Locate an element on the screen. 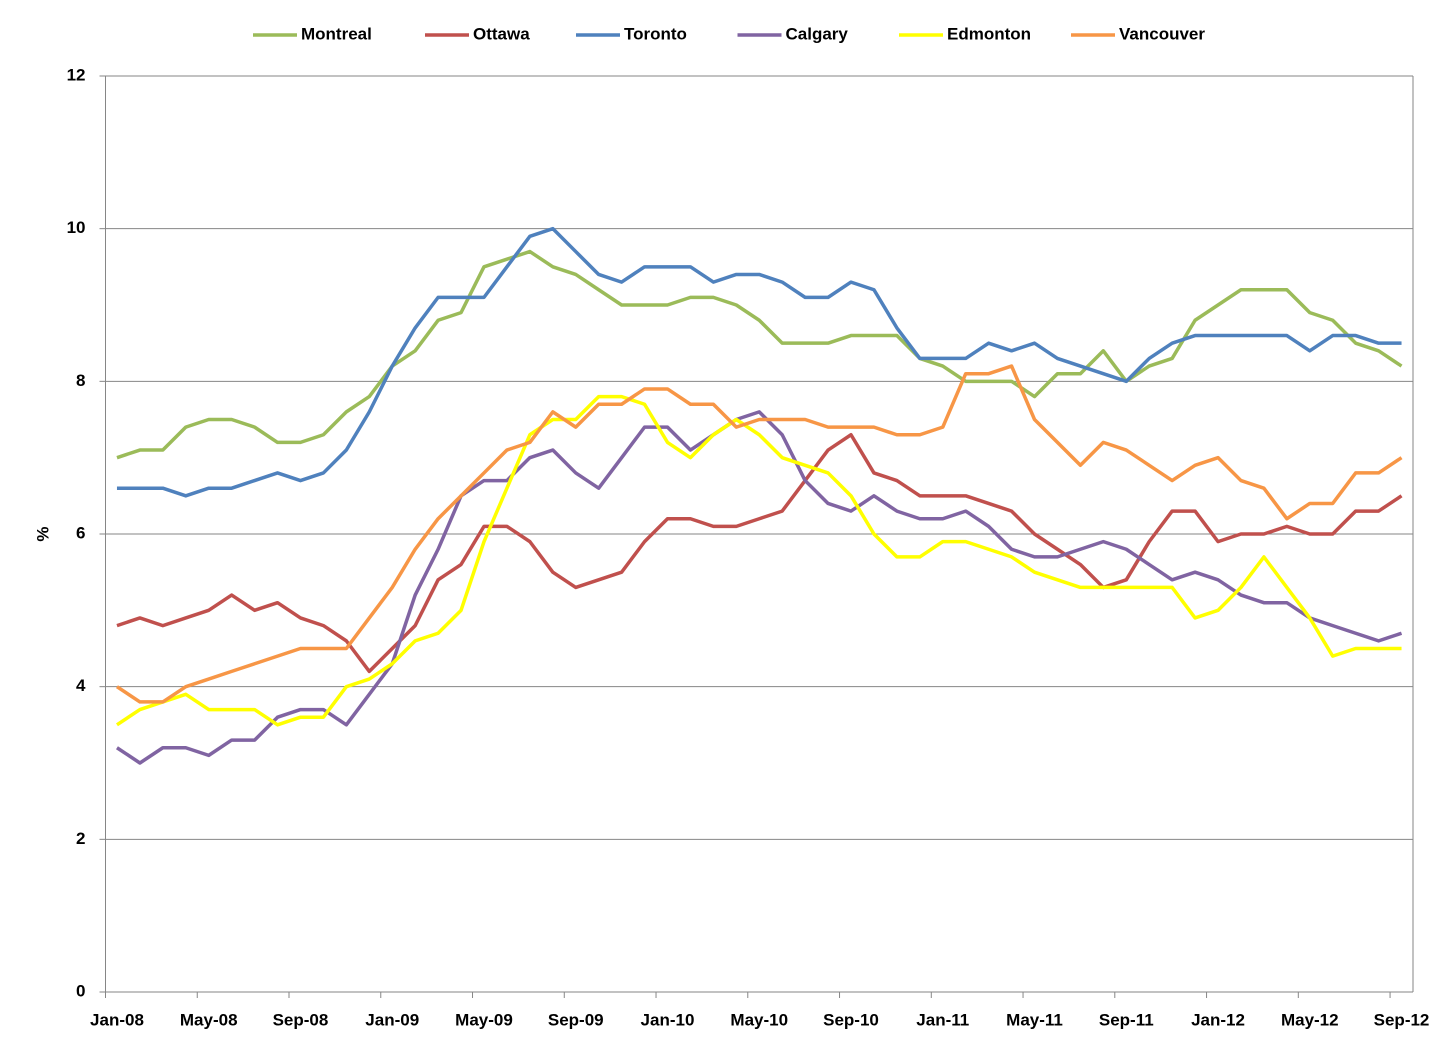  y-axis-label: % is located at coordinates (42, 533).